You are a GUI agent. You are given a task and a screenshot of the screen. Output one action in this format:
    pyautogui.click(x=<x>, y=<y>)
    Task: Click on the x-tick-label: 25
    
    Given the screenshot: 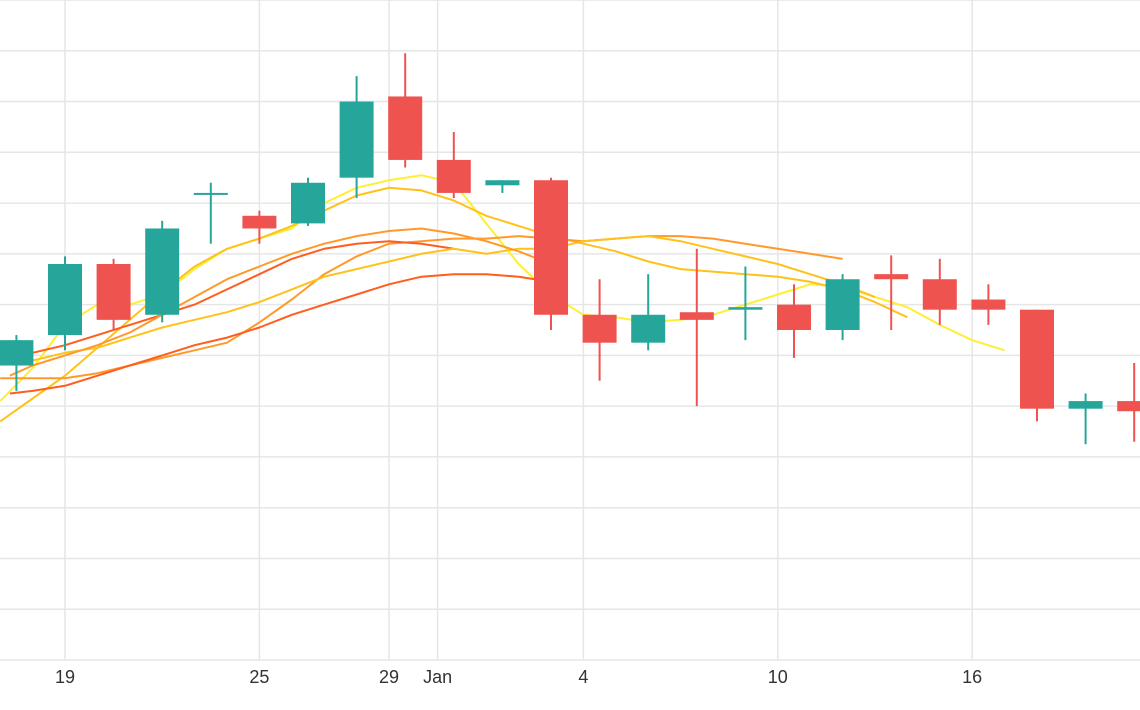 What is the action you would take?
    pyautogui.click(x=259, y=677)
    